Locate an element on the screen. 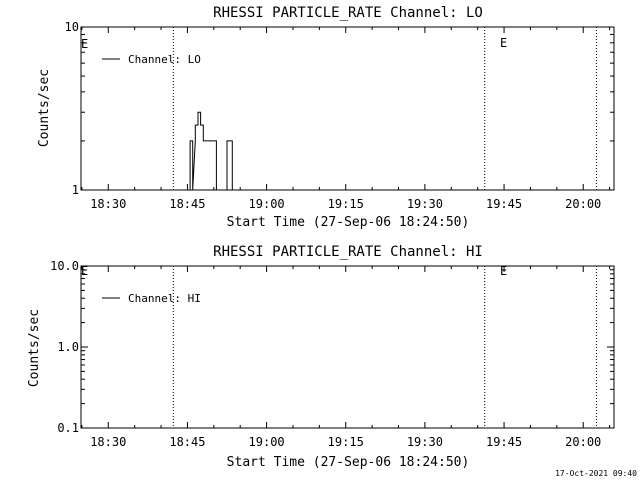 The image size is (640, 480). panel-title: RHESSI PARTICLE_RATE Channel: LO is located at coordinates (348, 13).